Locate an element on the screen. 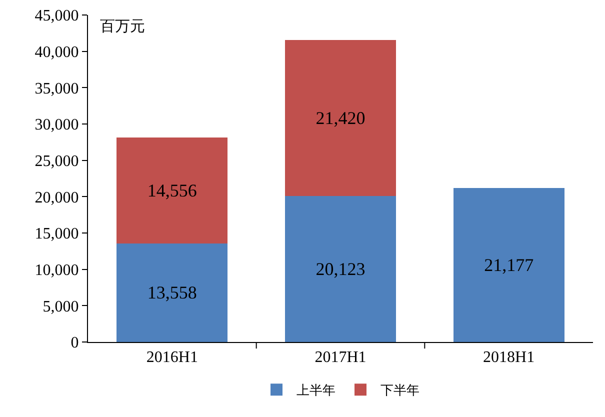  data-label: 21,177 is located at coordinates (509, 265).